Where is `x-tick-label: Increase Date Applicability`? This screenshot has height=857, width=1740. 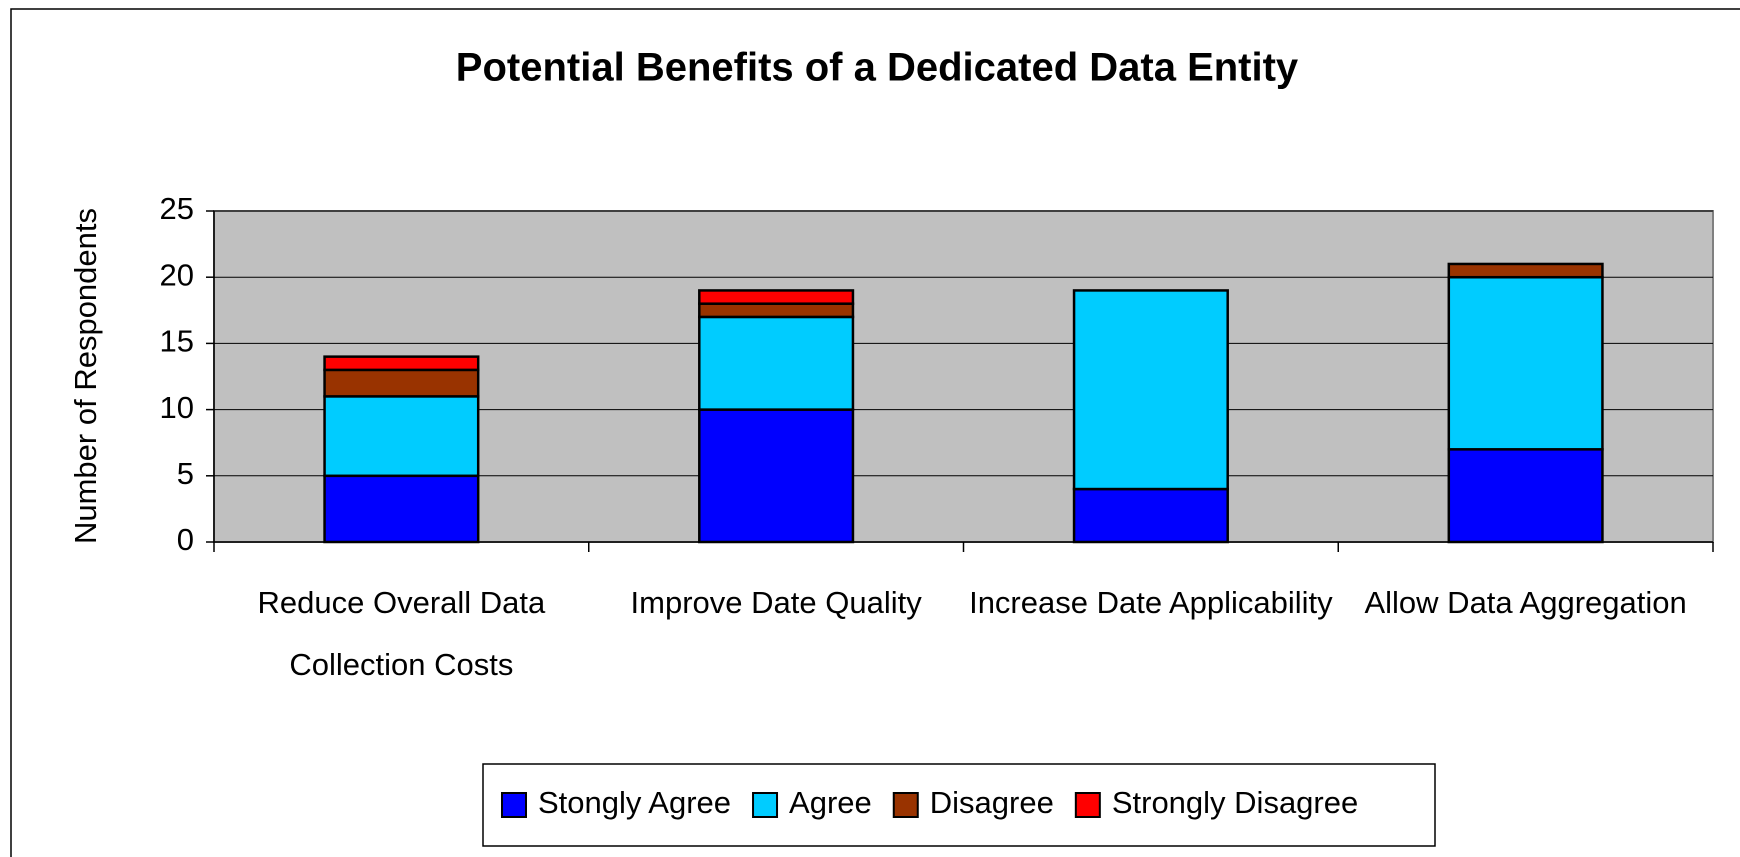
x-tick-label: Increase Date Applicability is located at coordinates (1151, 602).